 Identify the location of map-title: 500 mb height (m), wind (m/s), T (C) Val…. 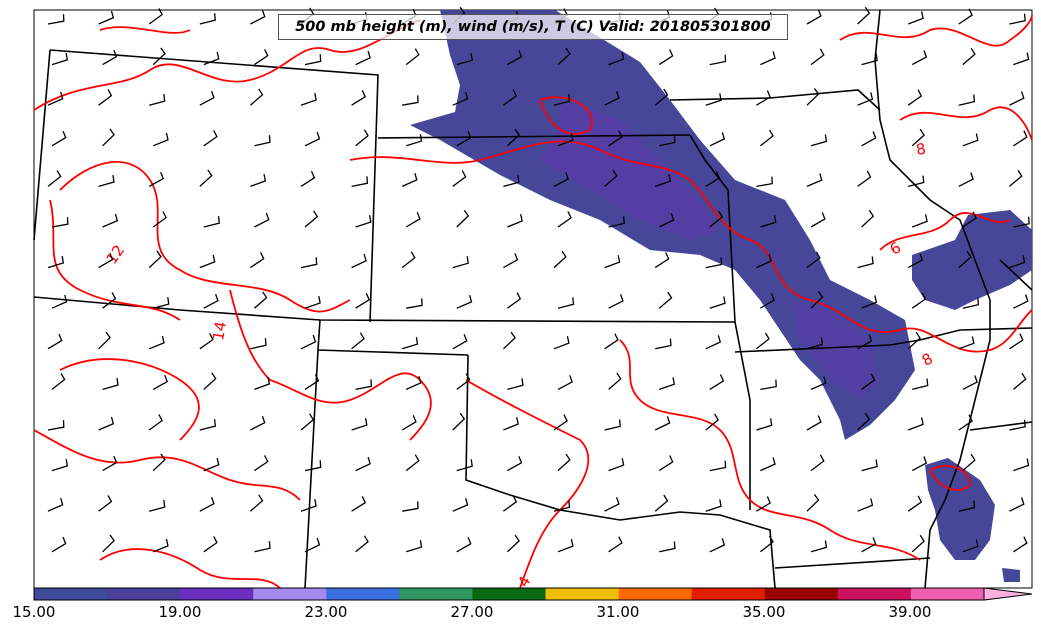
(533, 27).